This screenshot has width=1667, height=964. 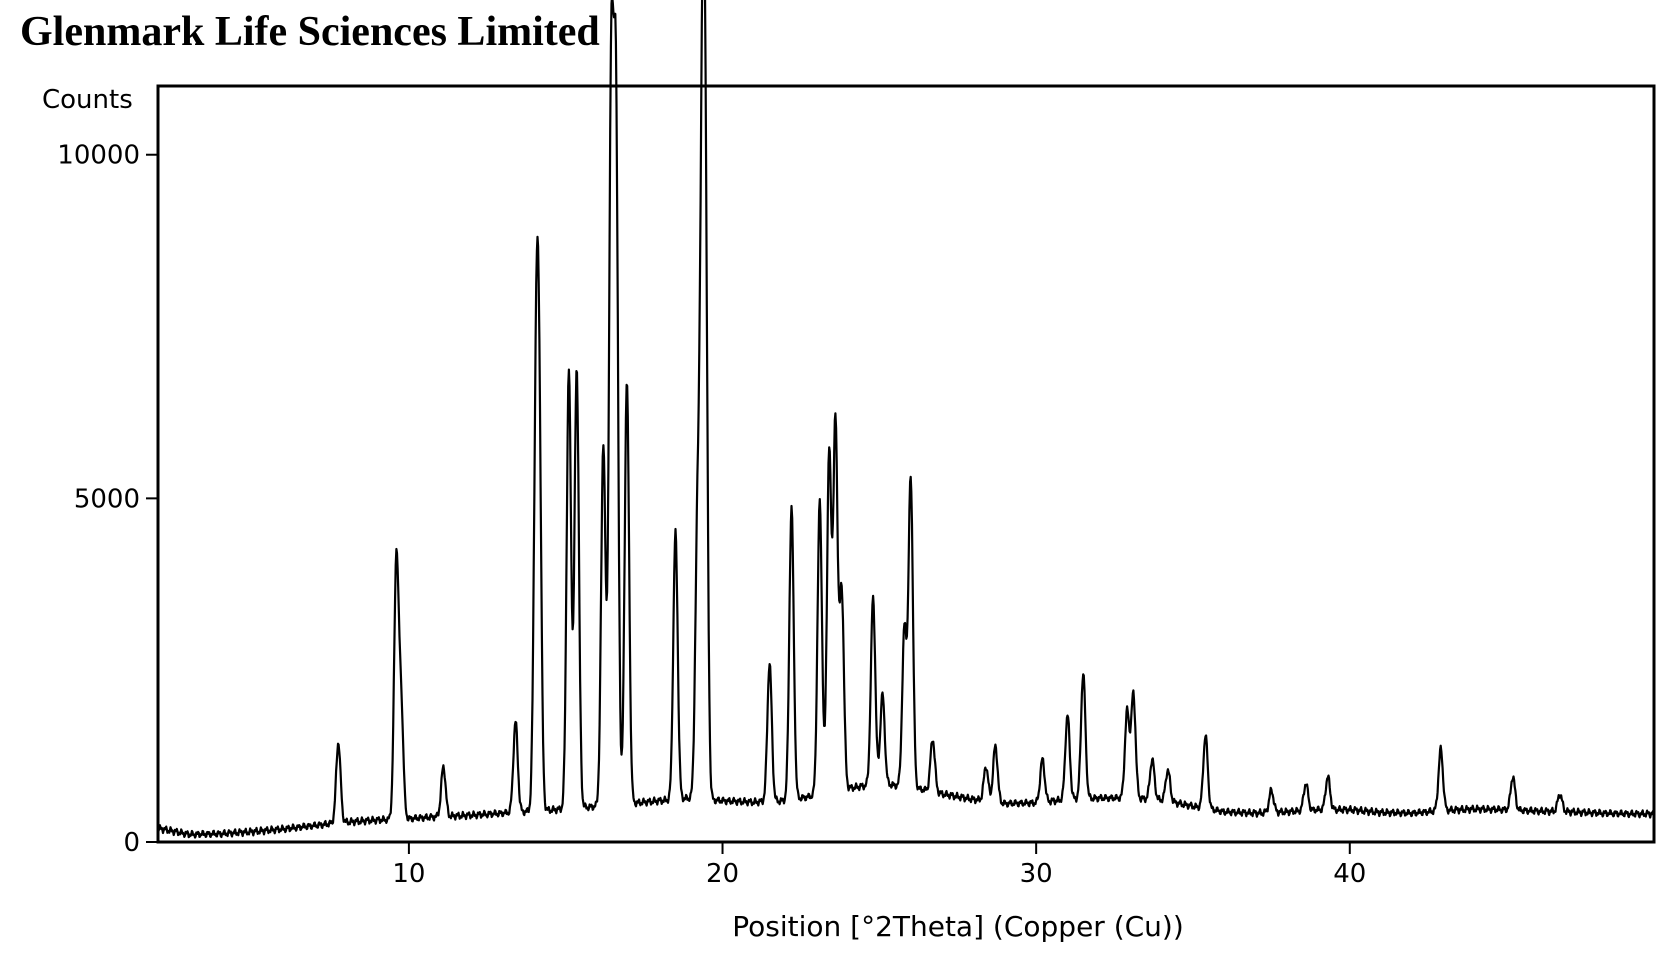 What do you see at coordinates (1036, 874) in the screenshot?
I see `x-tick-label-30: 30` at bounding box center [1036, 874].